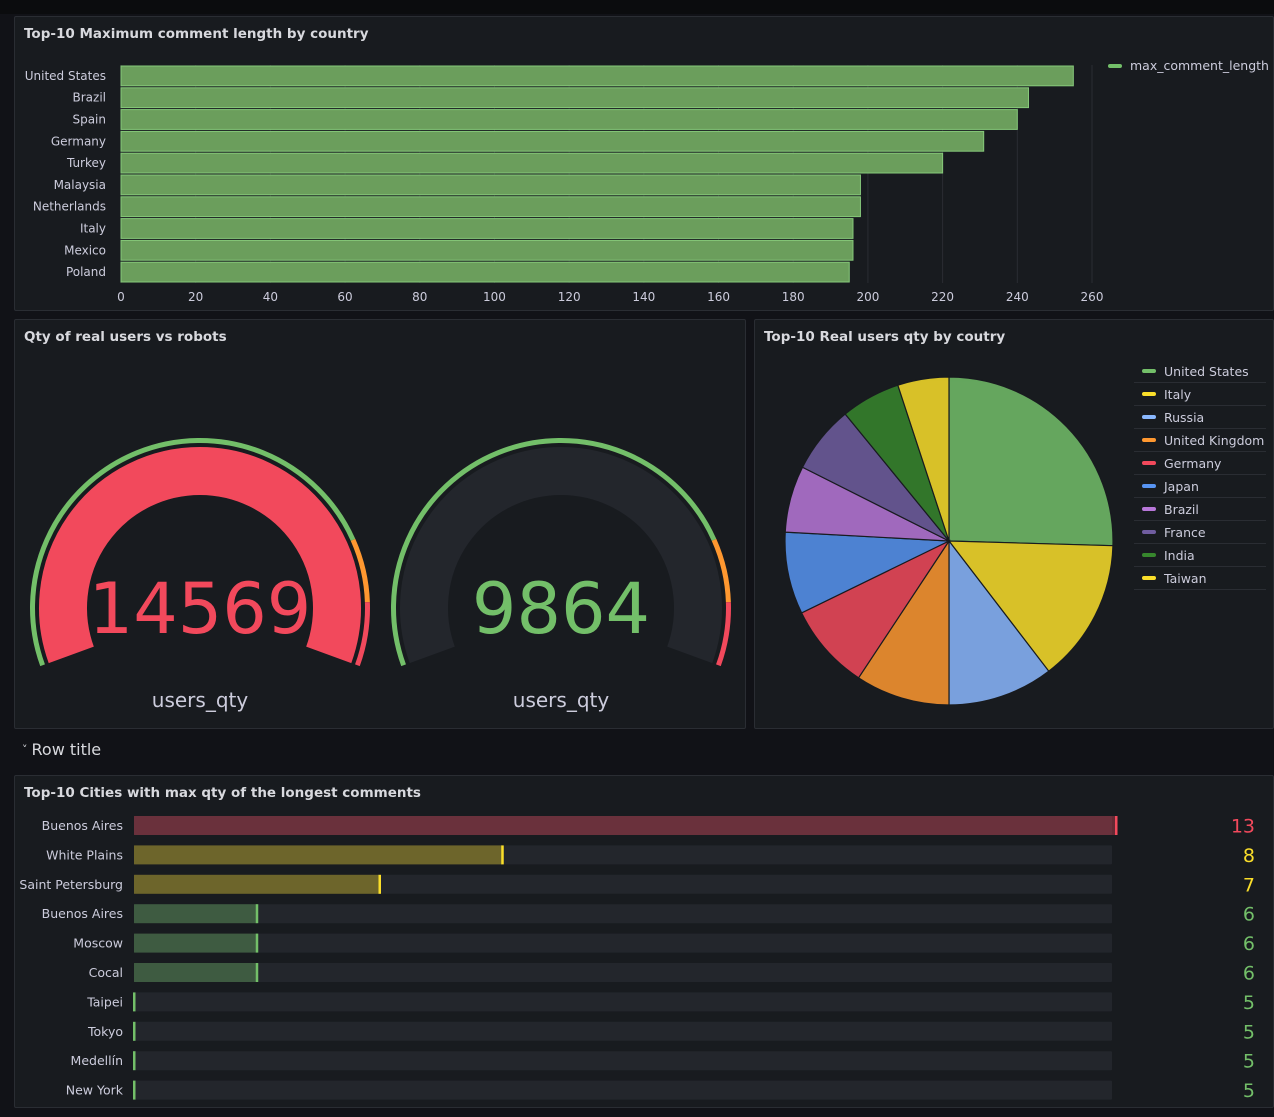 Image resolution: width=1274 pixels, height=1117 pixels. I want to click on y-tick-label: Brazil, so click(90, 98).